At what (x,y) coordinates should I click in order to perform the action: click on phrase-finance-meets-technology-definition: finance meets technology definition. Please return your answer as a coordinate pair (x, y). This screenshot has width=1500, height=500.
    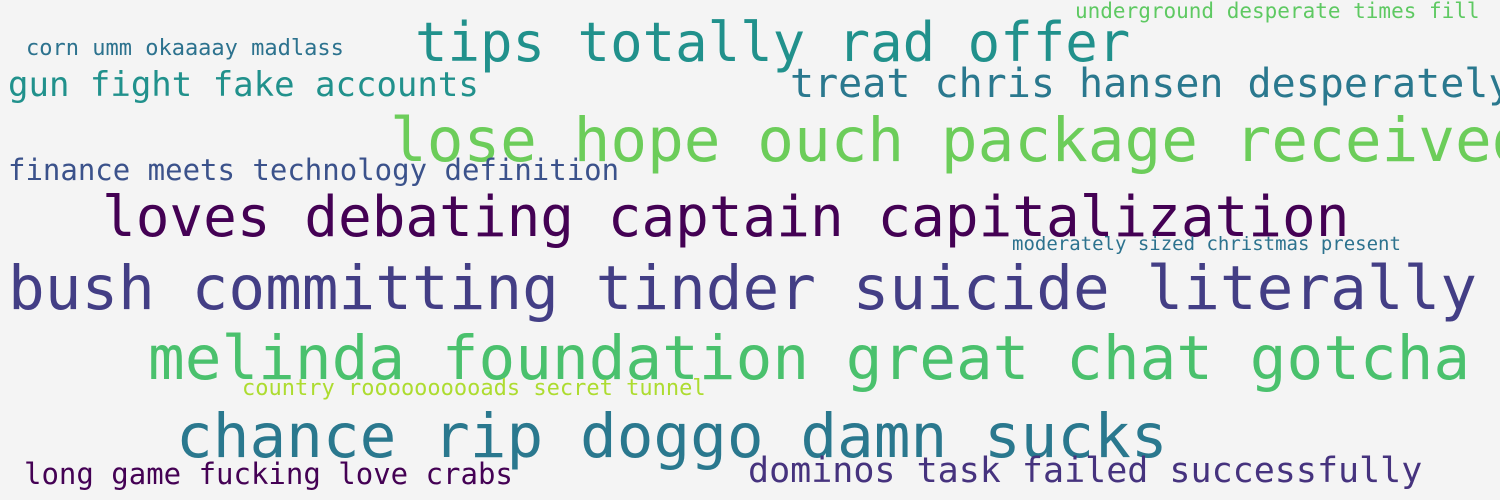
    Looking at the image, I should click on (314, 170).